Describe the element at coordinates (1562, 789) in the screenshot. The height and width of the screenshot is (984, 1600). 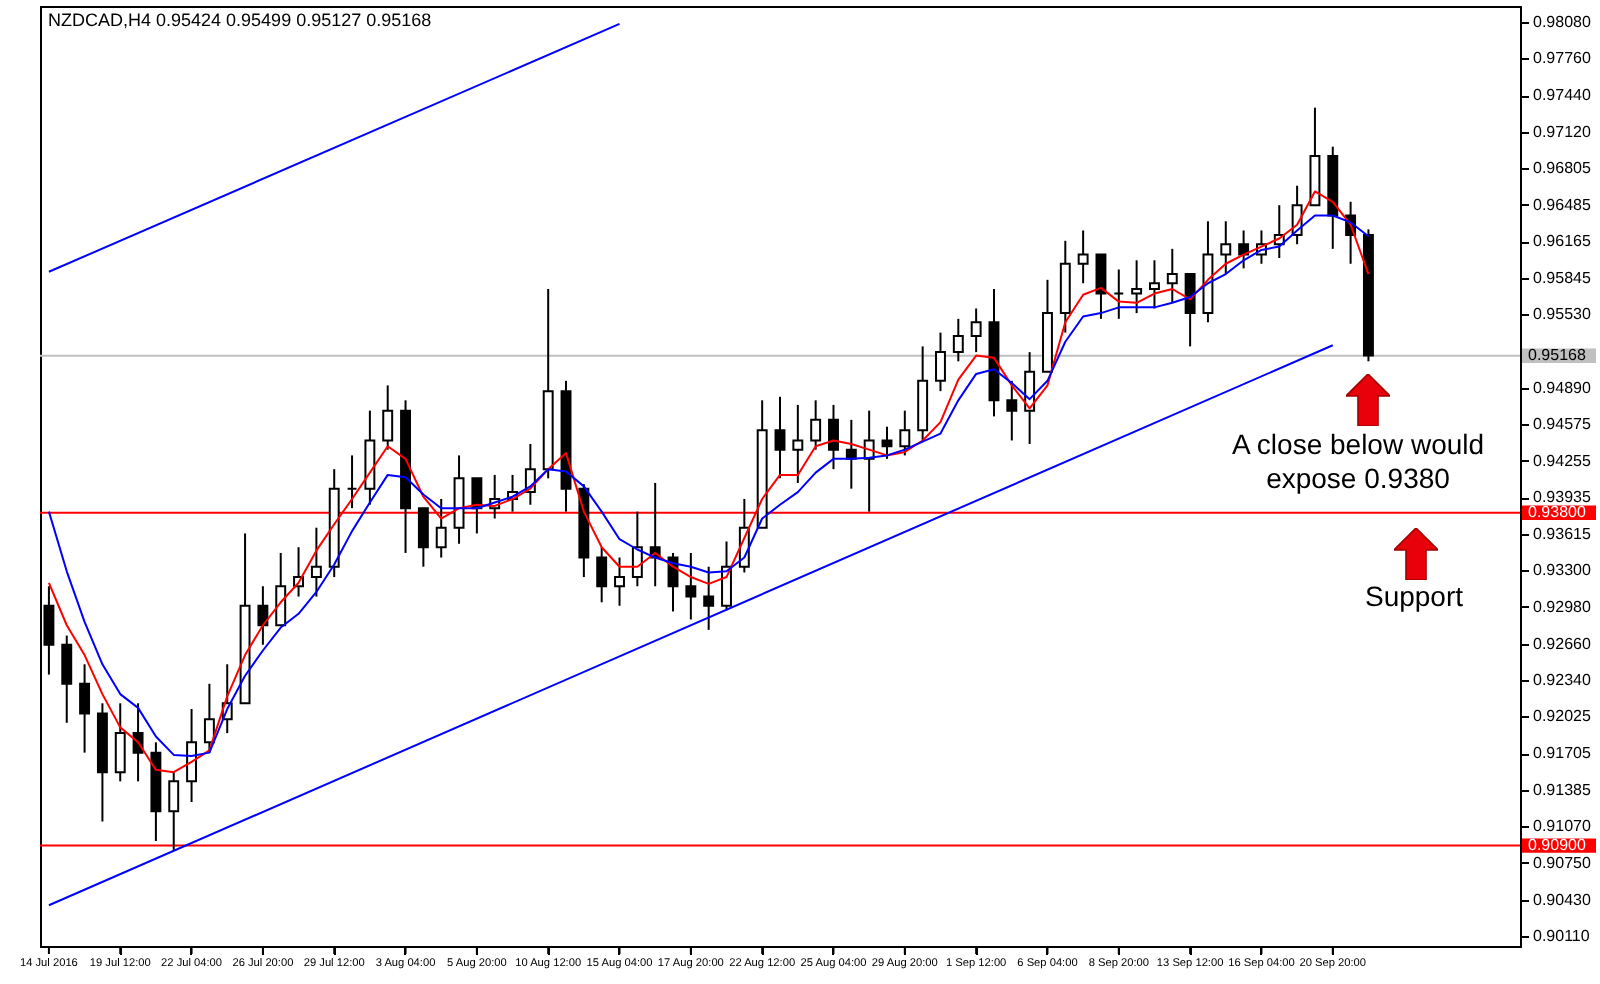
I see `y-tick-label: 0.91385` at that location.